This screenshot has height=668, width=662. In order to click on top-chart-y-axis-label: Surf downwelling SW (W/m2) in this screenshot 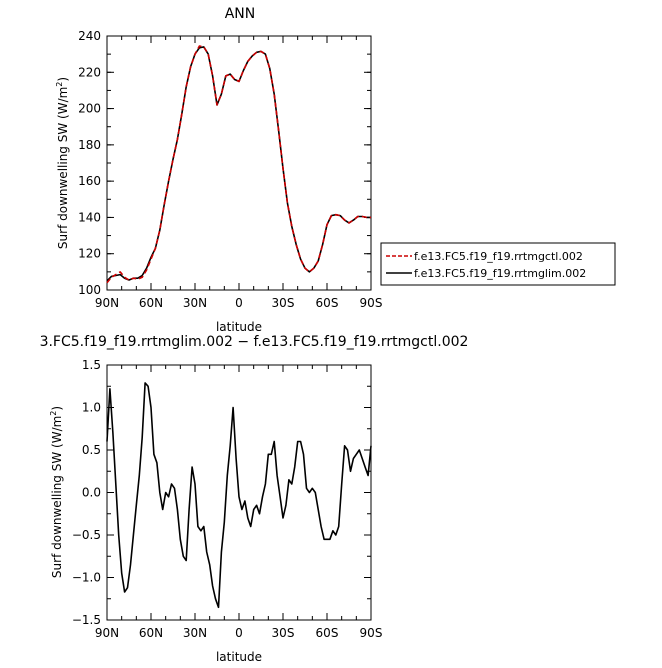, I will do `click(62, 163)`.